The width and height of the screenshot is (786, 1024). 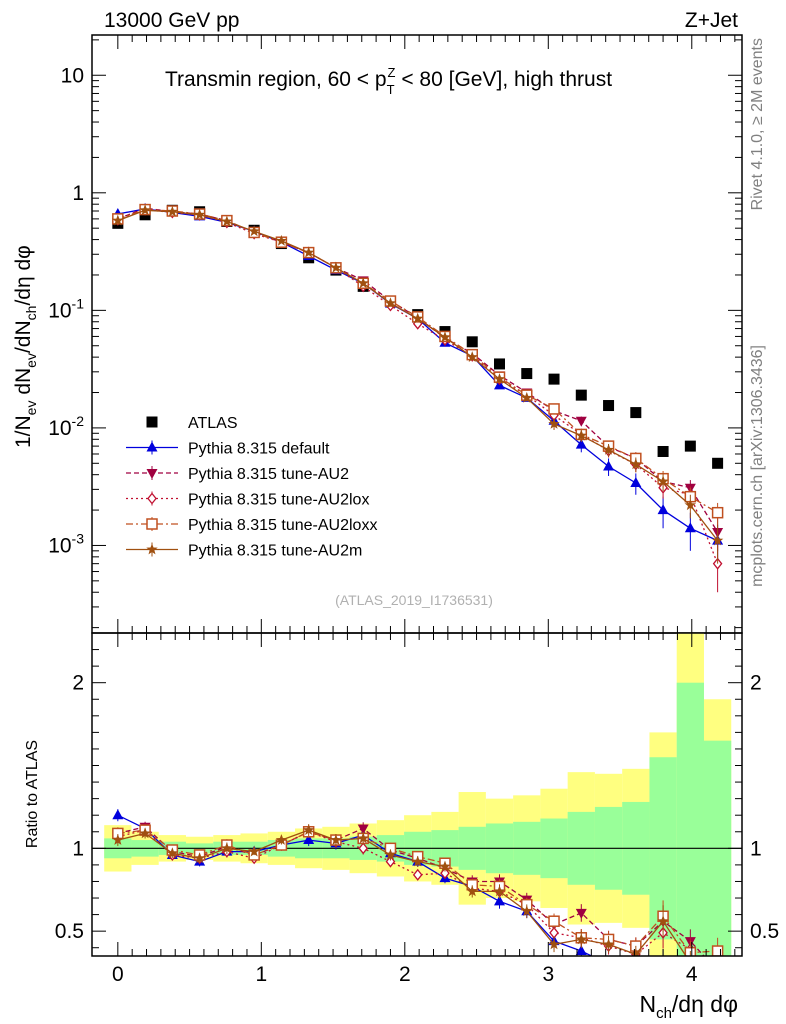 I want to click on ratio-series-au2m, so click(x=417, y=903).